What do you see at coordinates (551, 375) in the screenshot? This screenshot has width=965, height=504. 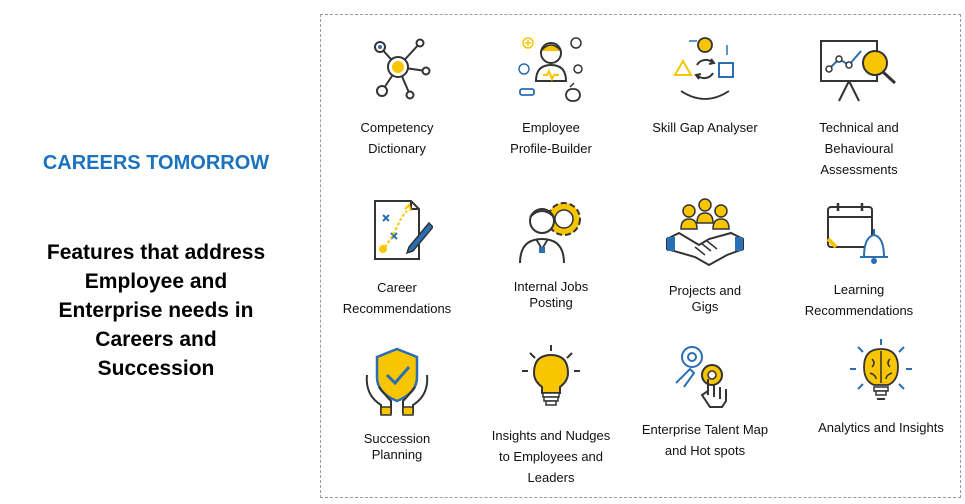 I see `lightbulb-icon` at bounding box center [551, 375].